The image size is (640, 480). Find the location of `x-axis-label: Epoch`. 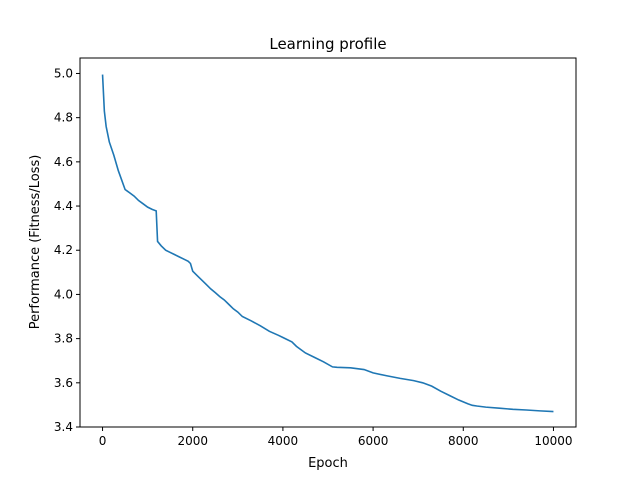

x-axis-label: Epoch is located at coordinates (328, 463).